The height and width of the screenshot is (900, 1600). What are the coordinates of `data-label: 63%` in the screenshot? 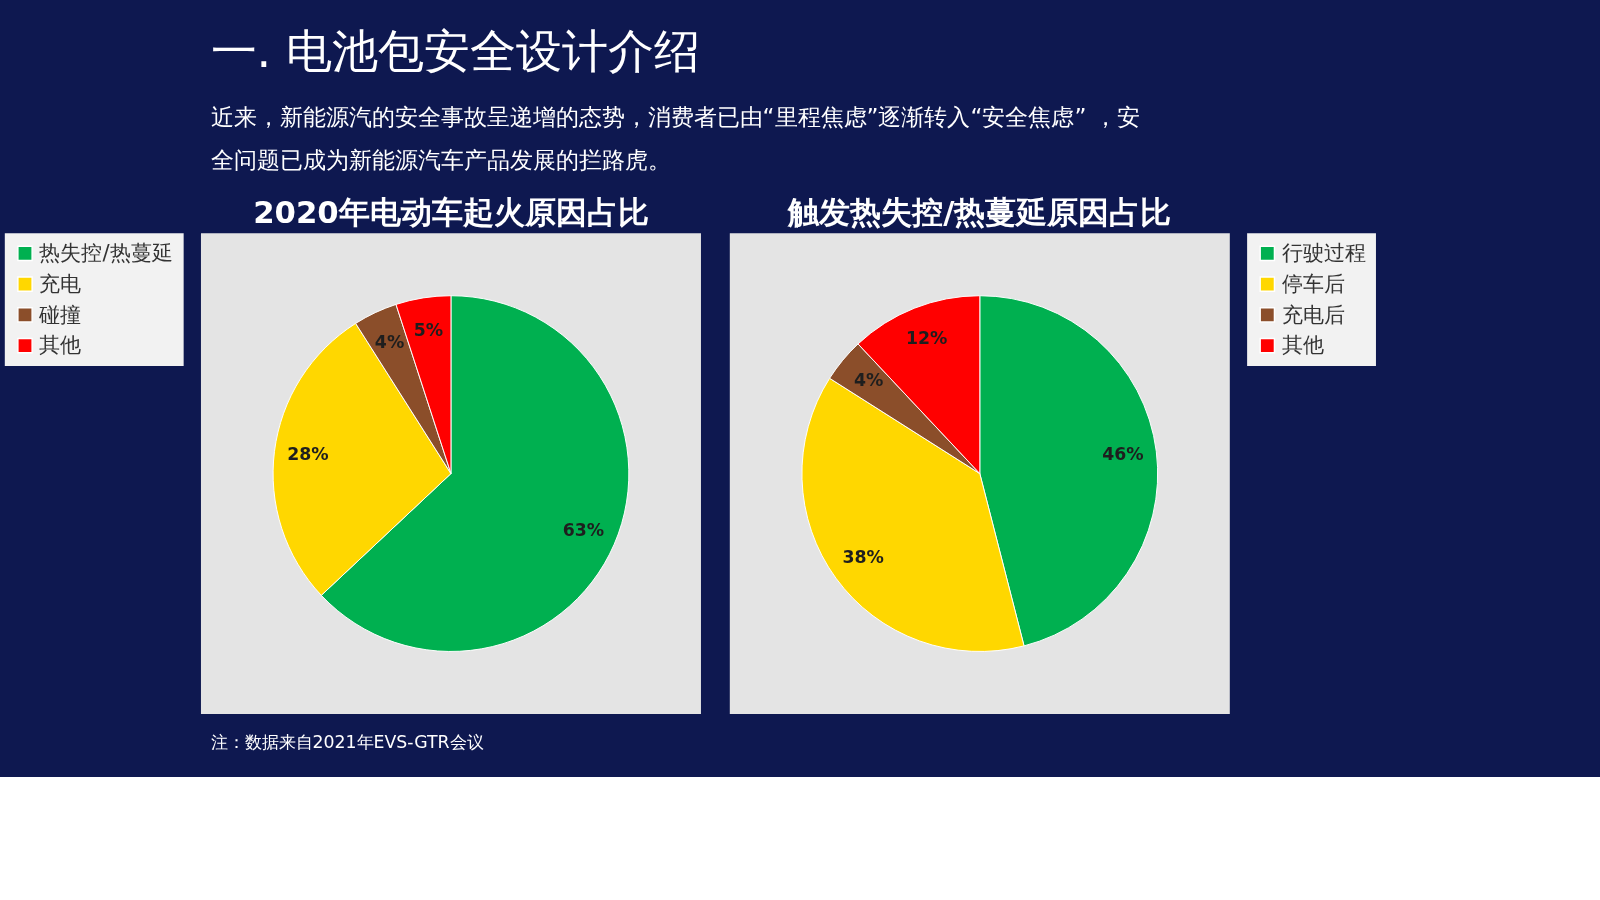 It's located at (583, 529).